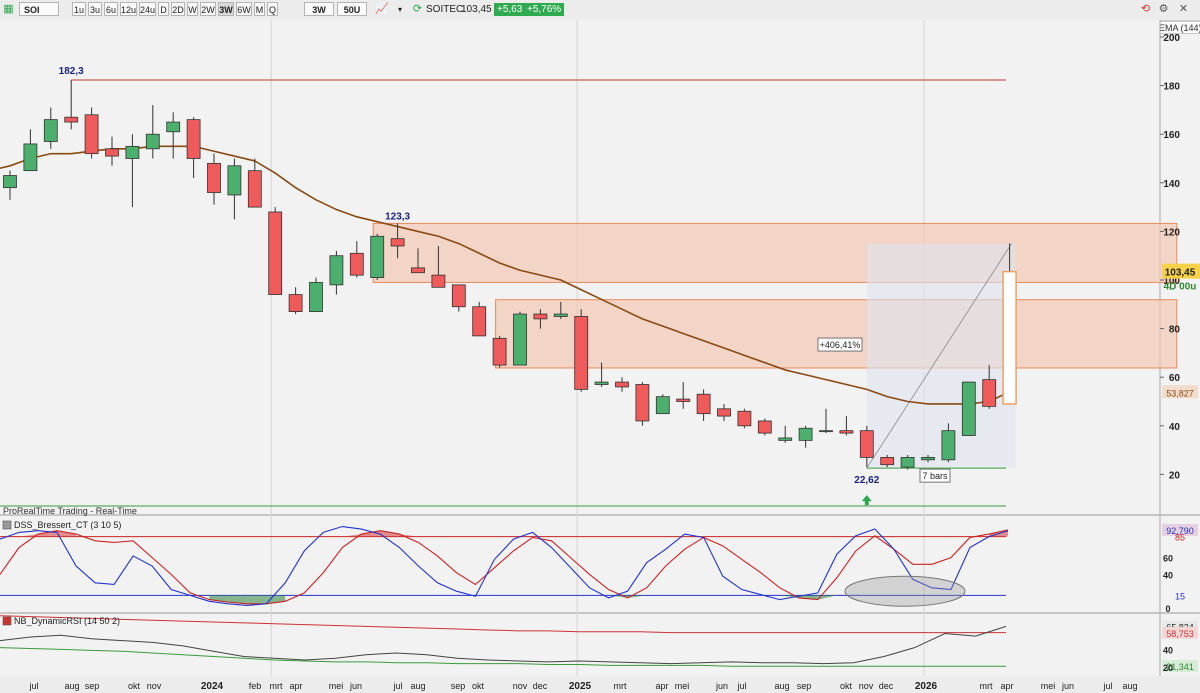 Image resolution: width=1200 pixels, height=693 pixels. I want to click on y-tick-label: 100, so click(1171, 281).